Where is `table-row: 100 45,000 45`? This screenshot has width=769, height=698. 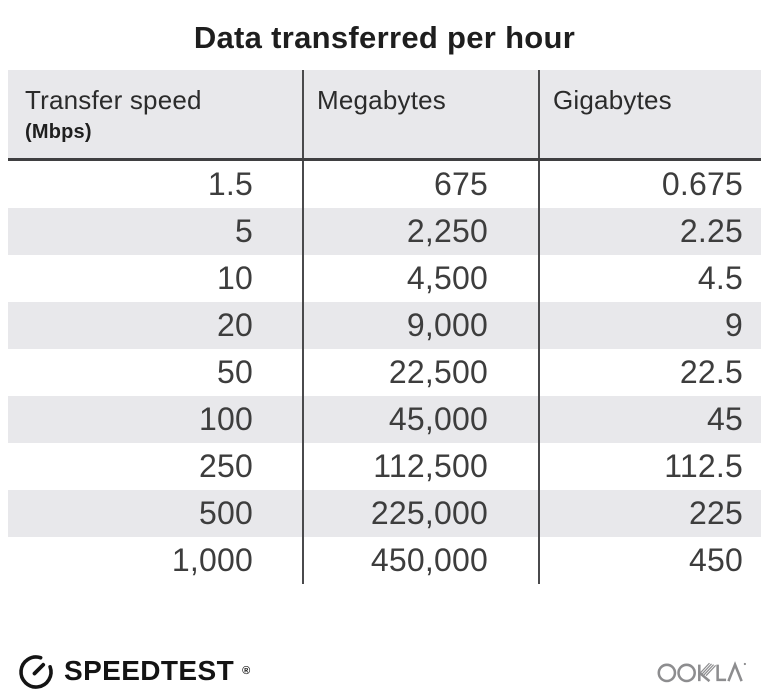 table-row: 100 45,000 45 is located at coordinates (384, 419).